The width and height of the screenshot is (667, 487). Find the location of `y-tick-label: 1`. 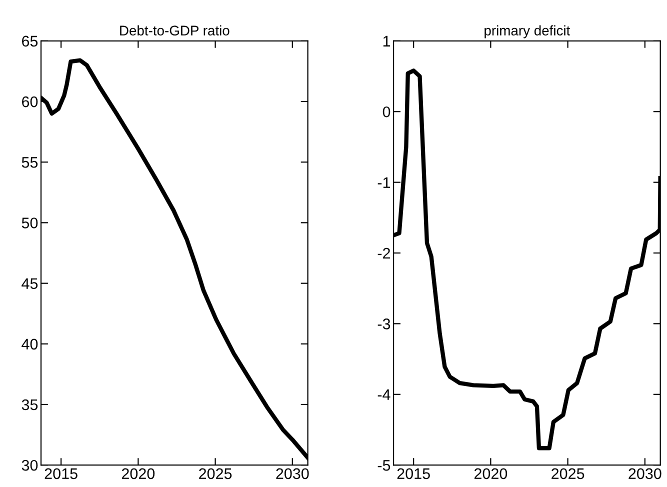

y-tick-label: 1 is located at coordinates (386, 41).